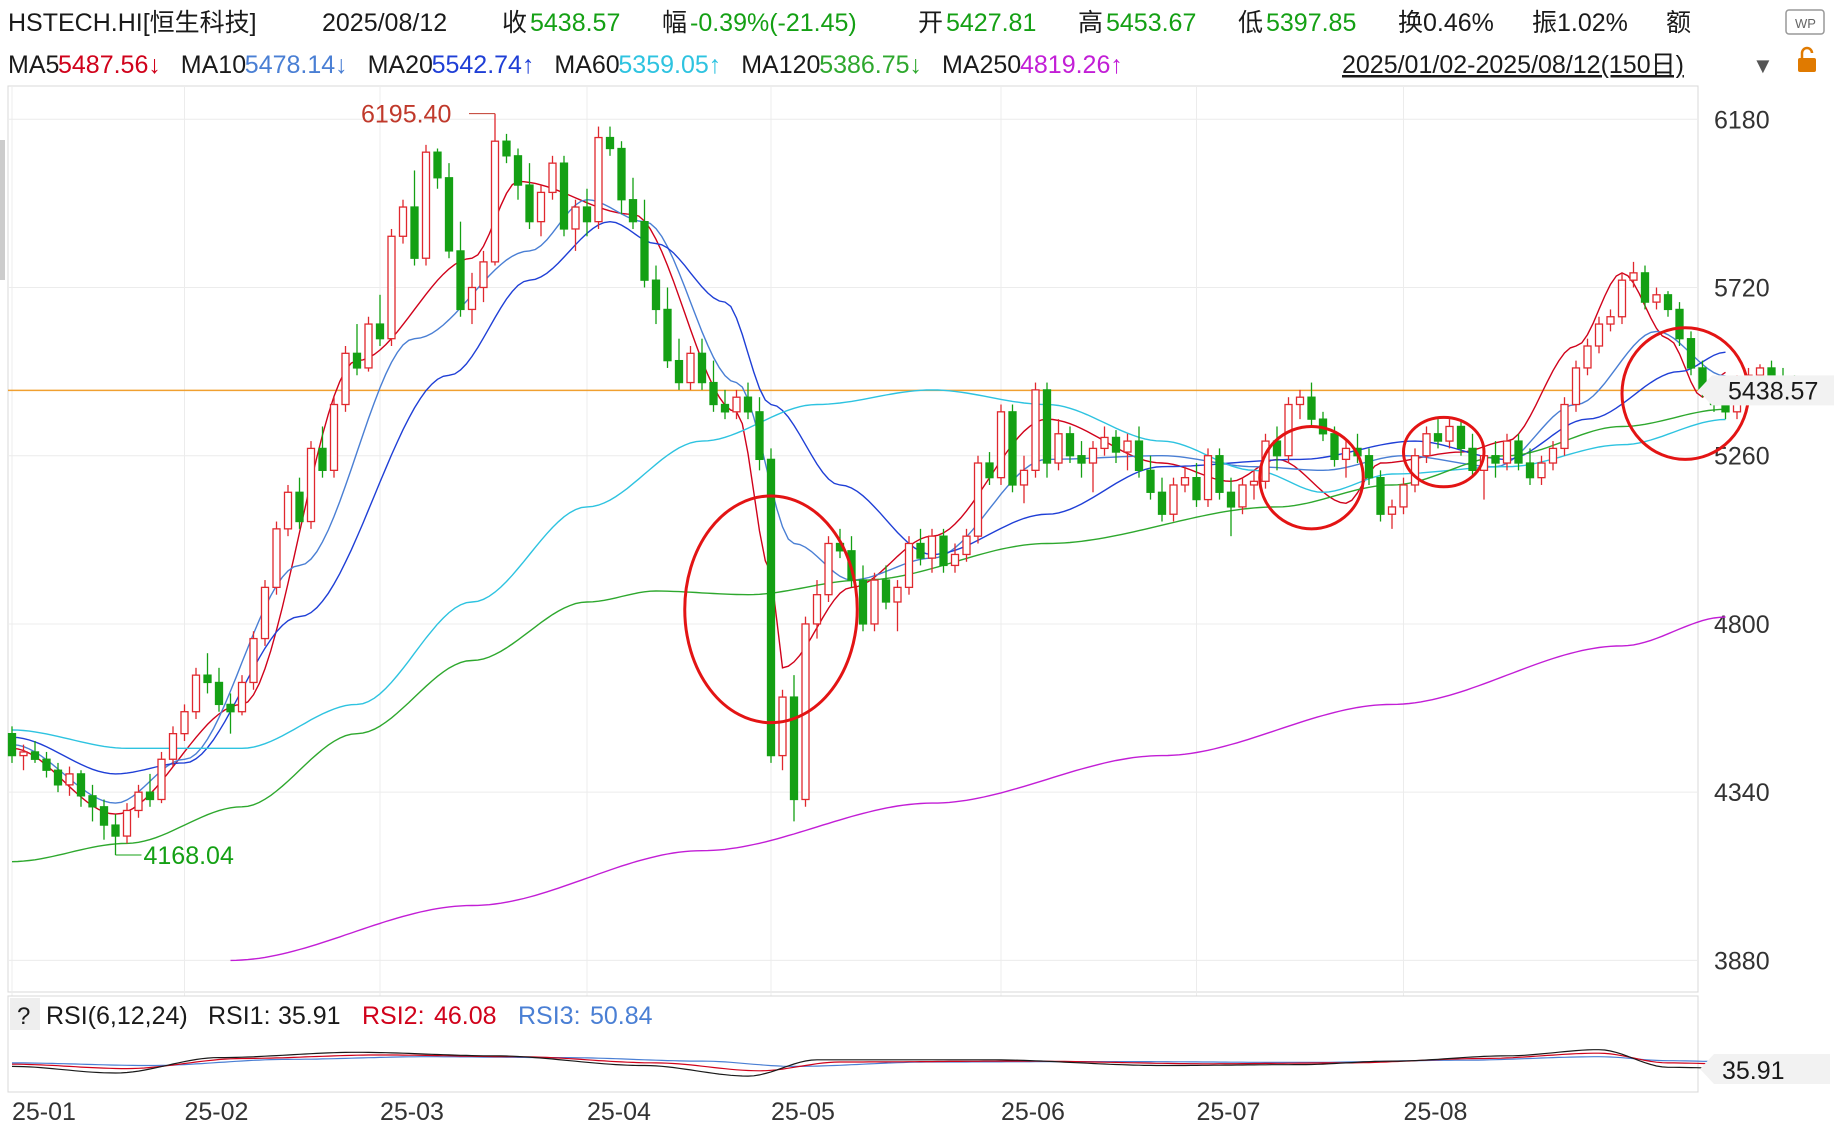 The image size is (1834, 1134). I want to click on help-button, so click(25, 1014).